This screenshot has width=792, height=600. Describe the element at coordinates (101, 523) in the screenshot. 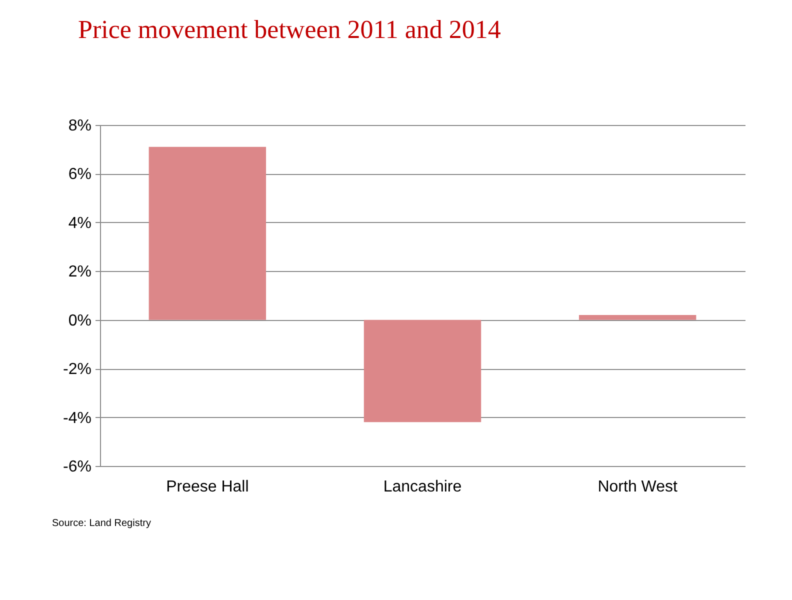

I see `source-note: Source: Land Registry` at that location.